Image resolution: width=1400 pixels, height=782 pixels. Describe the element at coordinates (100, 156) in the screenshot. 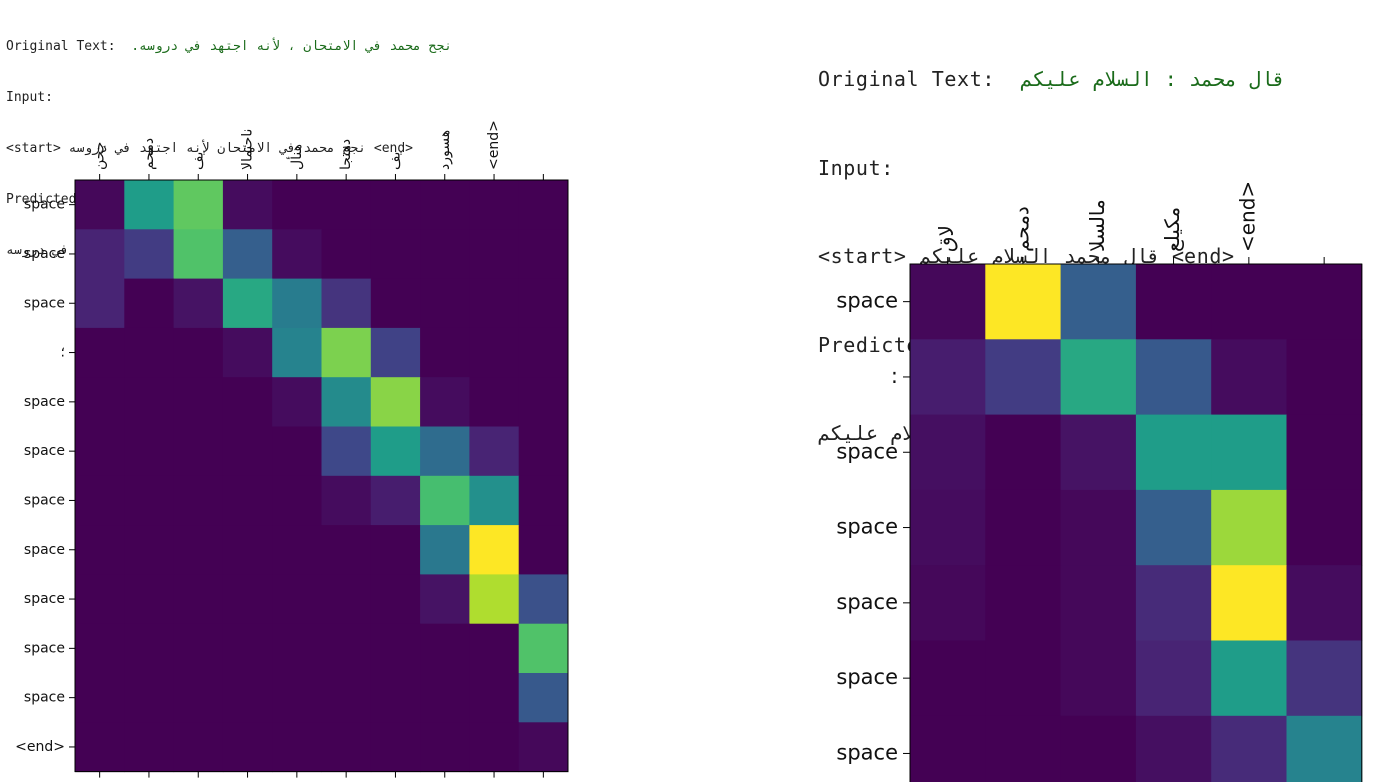

I see `x-tick-label: جحن` at that location.